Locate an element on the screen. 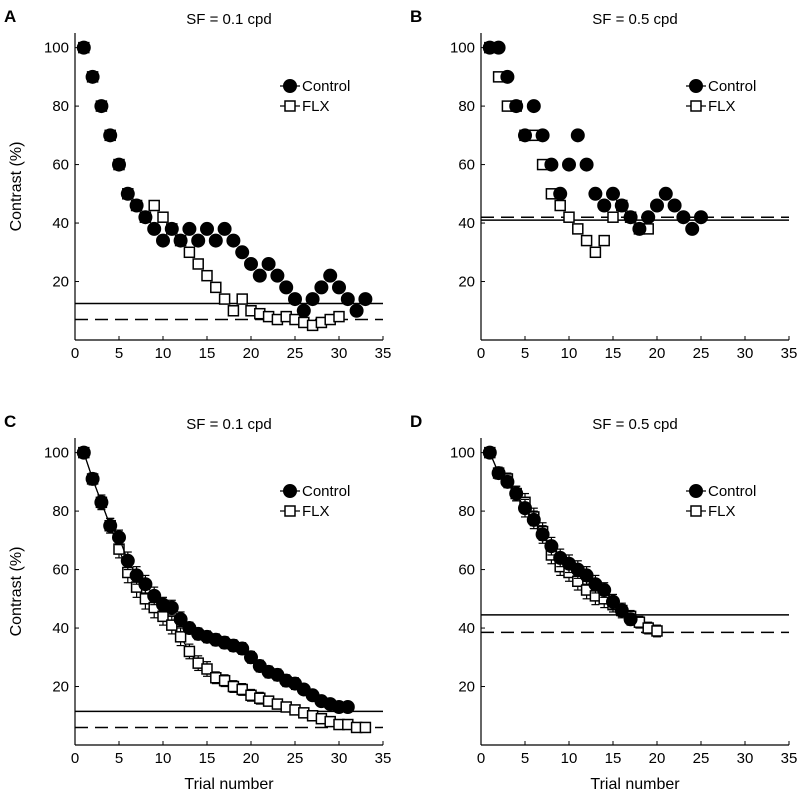 The width and height of the screenshot is (800, 795). y-tick-label: 100 is located at coordinates (462, 48).